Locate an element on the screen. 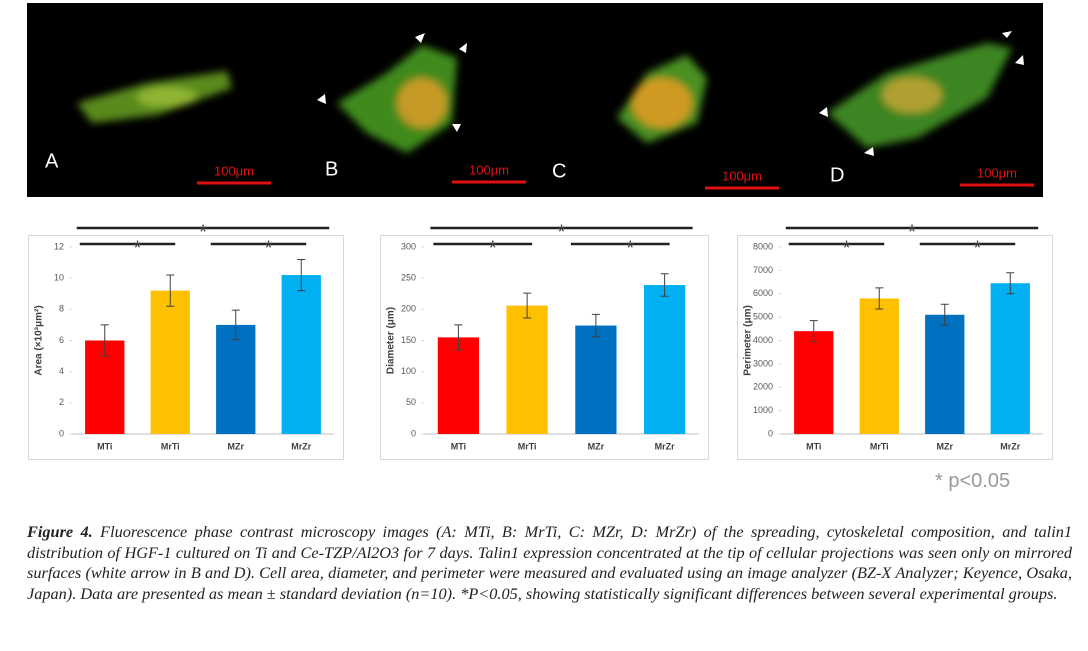 This screenshot has width=1088, height=651. panel-label: C is located at coordinates (559, 171).